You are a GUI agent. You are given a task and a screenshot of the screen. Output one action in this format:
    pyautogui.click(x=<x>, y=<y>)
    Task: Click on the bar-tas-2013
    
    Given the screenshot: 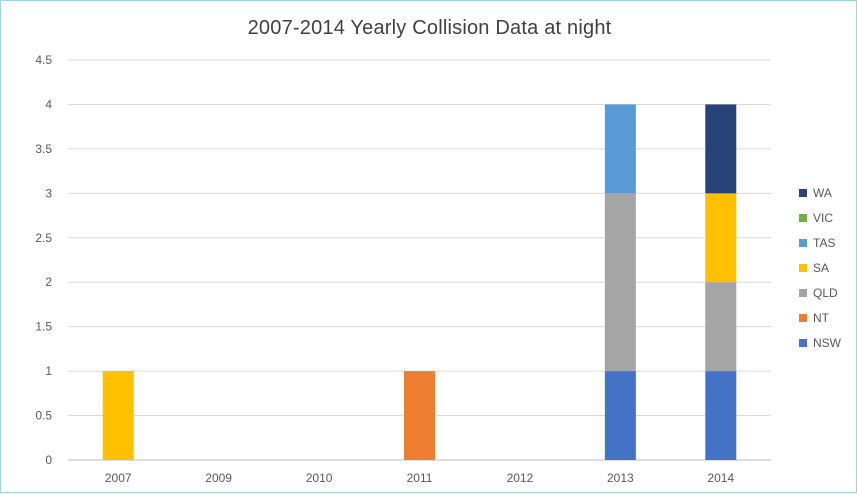 What is the action you would take?
    pyautogui.click(x=620, y=149)
    